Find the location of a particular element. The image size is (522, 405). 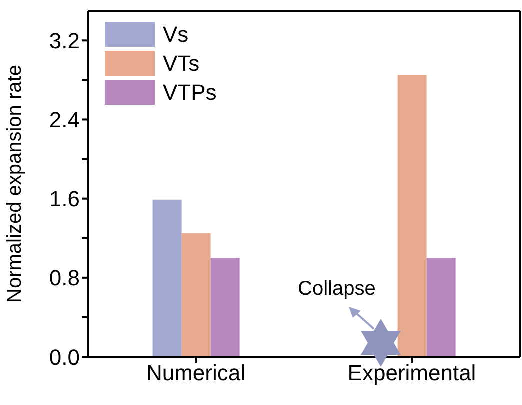

legend-label: VTs is located at coordinates (181, 63).